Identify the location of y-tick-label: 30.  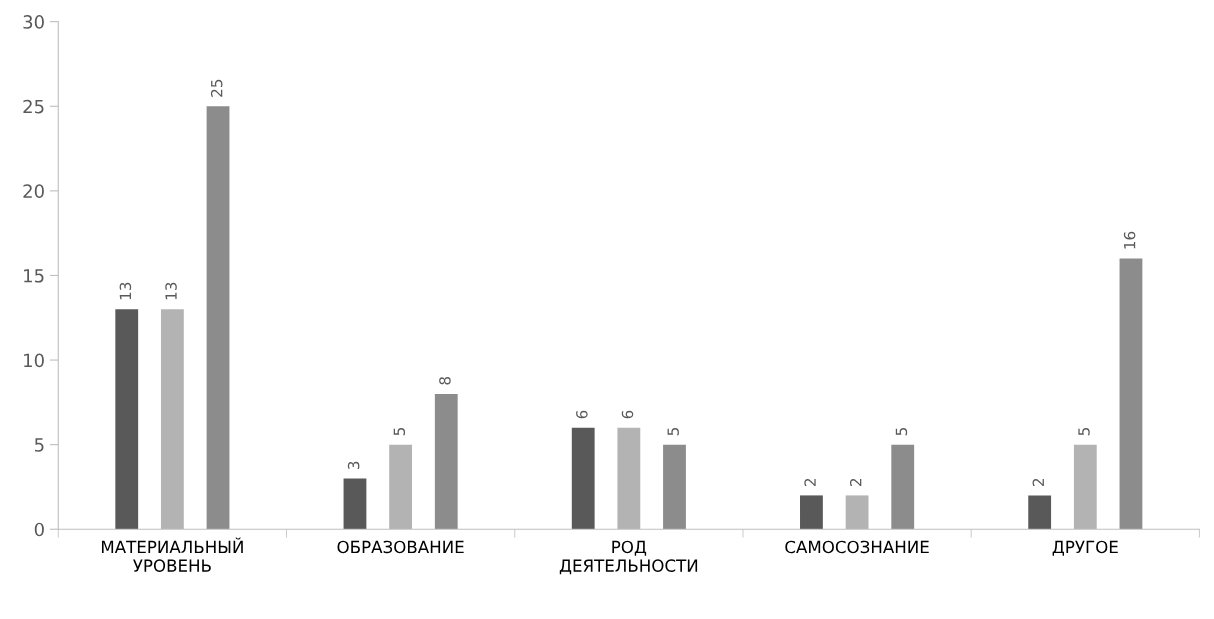
(33, 22).